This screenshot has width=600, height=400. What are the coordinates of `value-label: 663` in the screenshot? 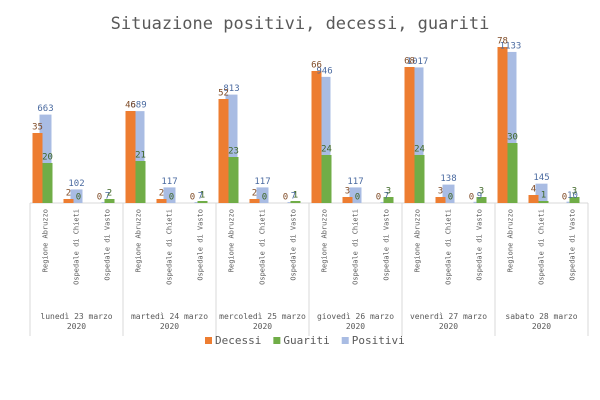 It's located at (45, 109).